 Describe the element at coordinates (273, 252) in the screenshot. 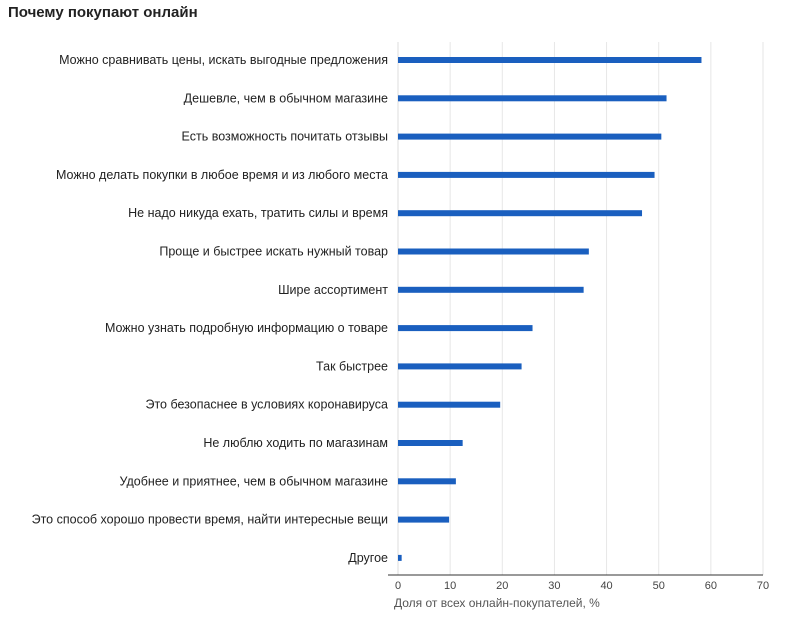

I see `category-label: Проще и быстрее искать нужный товар` at that location.